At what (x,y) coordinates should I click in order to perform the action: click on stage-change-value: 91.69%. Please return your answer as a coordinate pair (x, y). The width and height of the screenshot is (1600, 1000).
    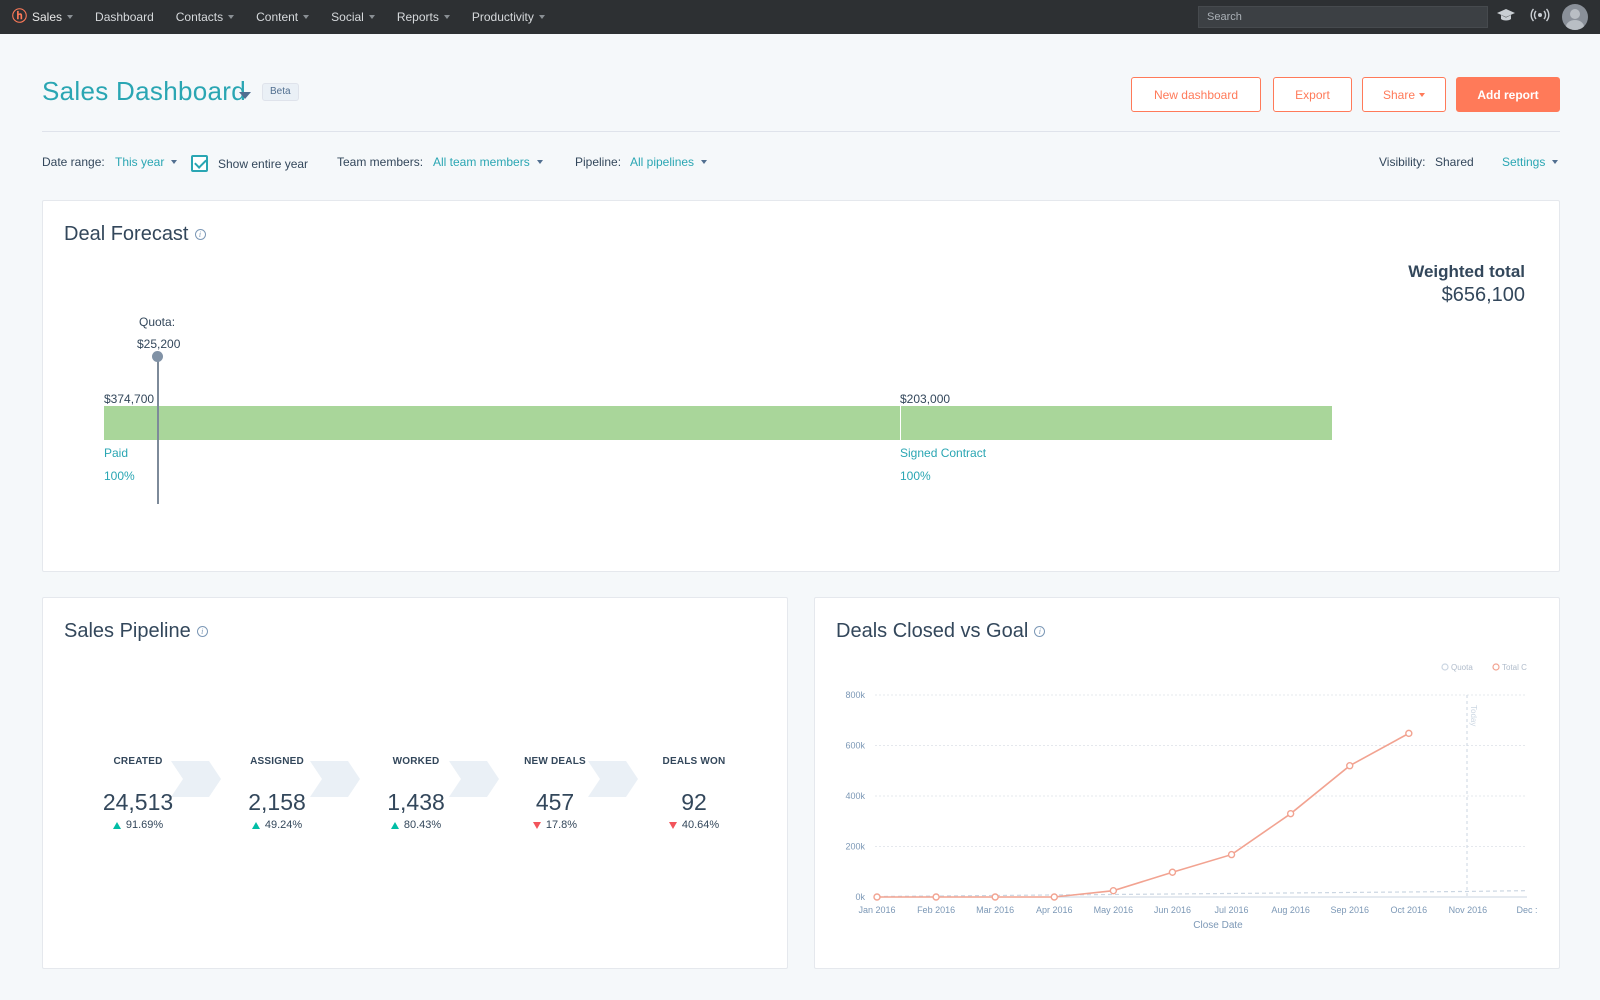
    Looking at the image, I should click on (144, 825).